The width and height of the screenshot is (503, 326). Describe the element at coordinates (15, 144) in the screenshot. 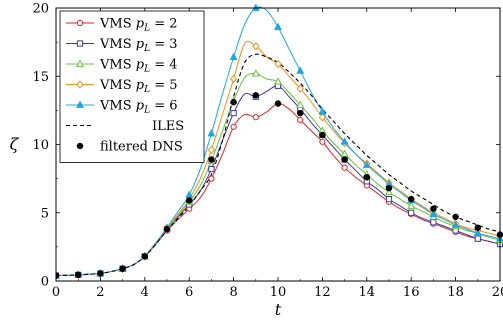

I see `y-axis-label: ζ` at that location.